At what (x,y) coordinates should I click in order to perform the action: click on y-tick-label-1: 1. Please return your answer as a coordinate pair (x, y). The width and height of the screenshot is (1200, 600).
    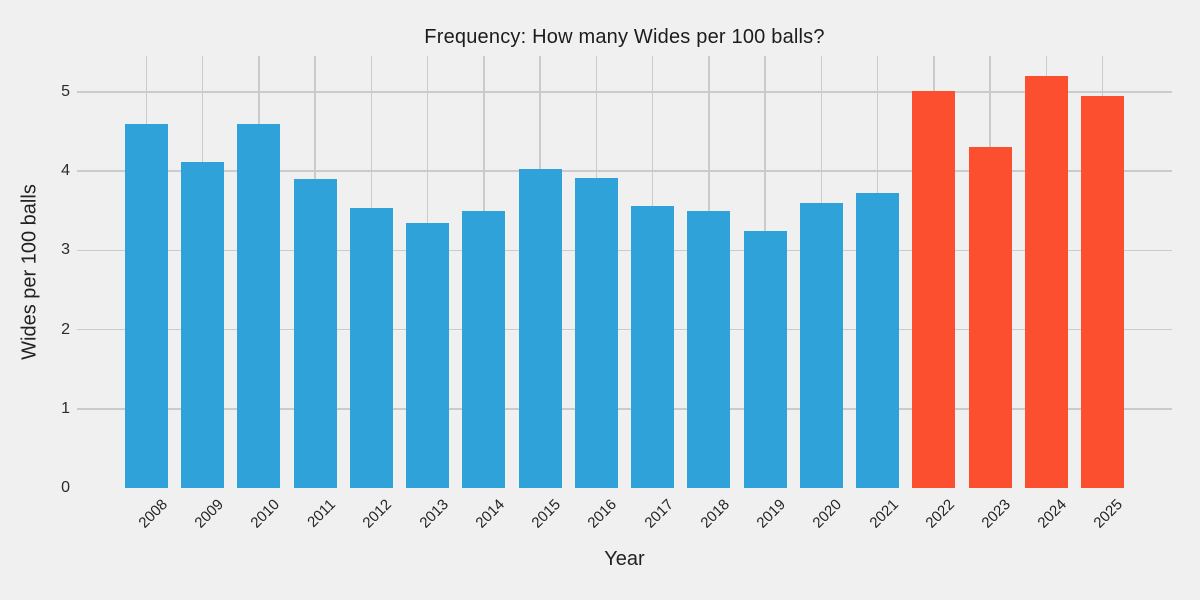
    Looking at the image, I should click on (65, 408).